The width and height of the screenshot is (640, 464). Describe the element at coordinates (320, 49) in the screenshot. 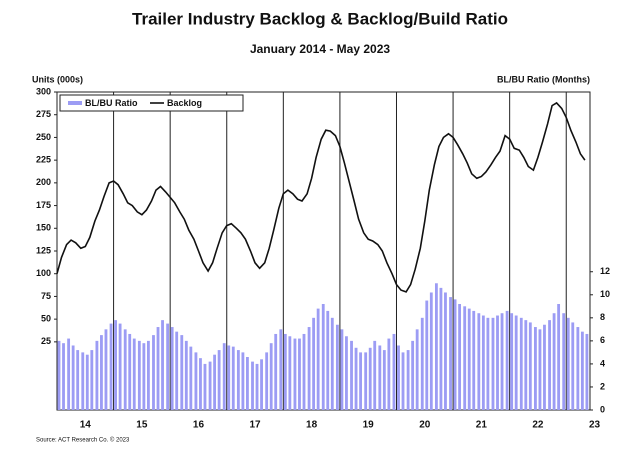

I see `chart-subtitle: January 2014 - May 2023` at that location.